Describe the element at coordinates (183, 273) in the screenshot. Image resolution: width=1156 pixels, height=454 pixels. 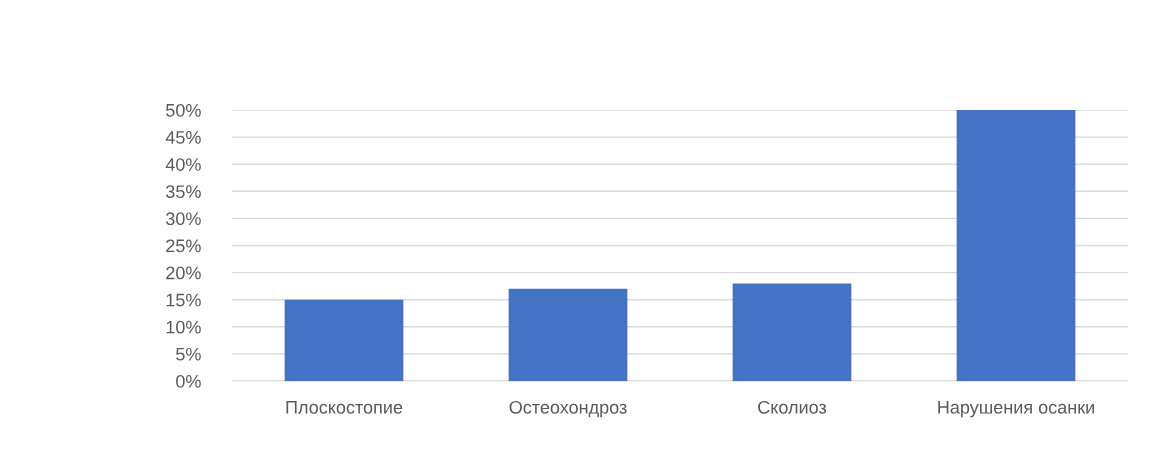
I see `y-tick-label: 20%` at that location.